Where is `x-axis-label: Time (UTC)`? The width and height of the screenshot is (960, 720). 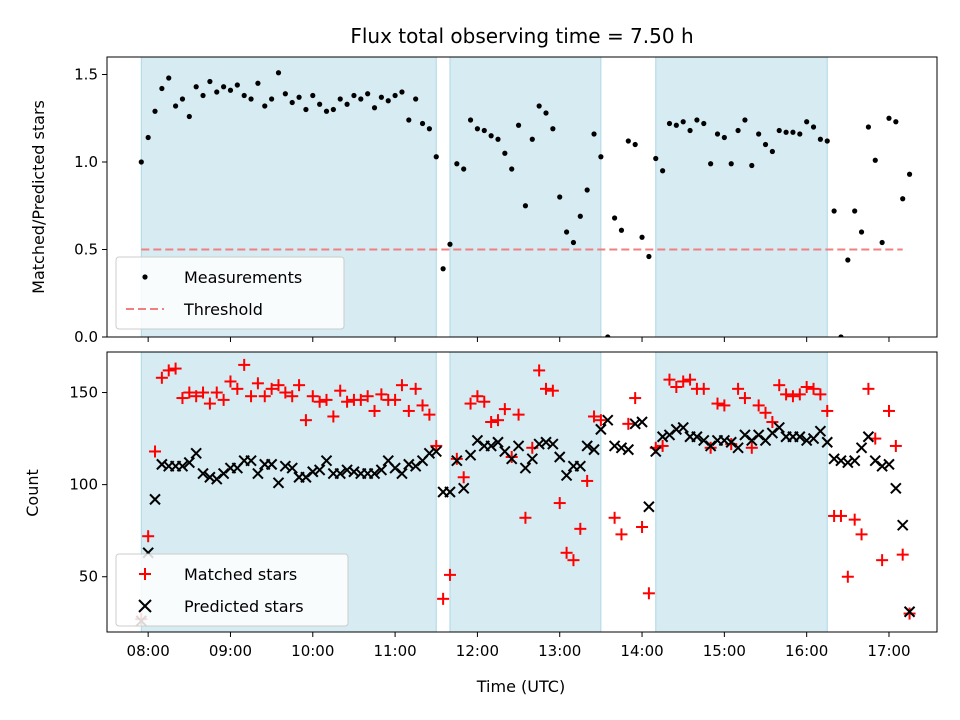 x-axis-label: Time (UTC) is located at coordinates (520, 686).